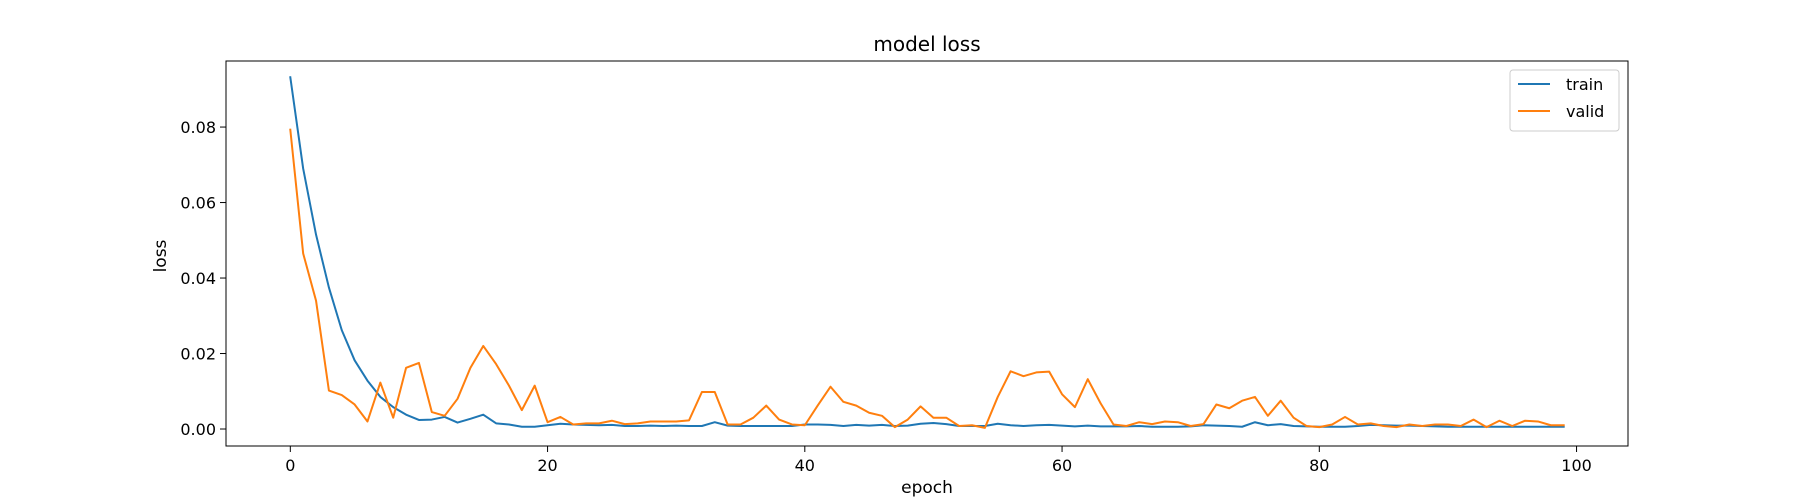 Image resolution: width=1800 pixels, height=500 pixels. I want to click on x-tick-label: 100, so click(1576, 465).